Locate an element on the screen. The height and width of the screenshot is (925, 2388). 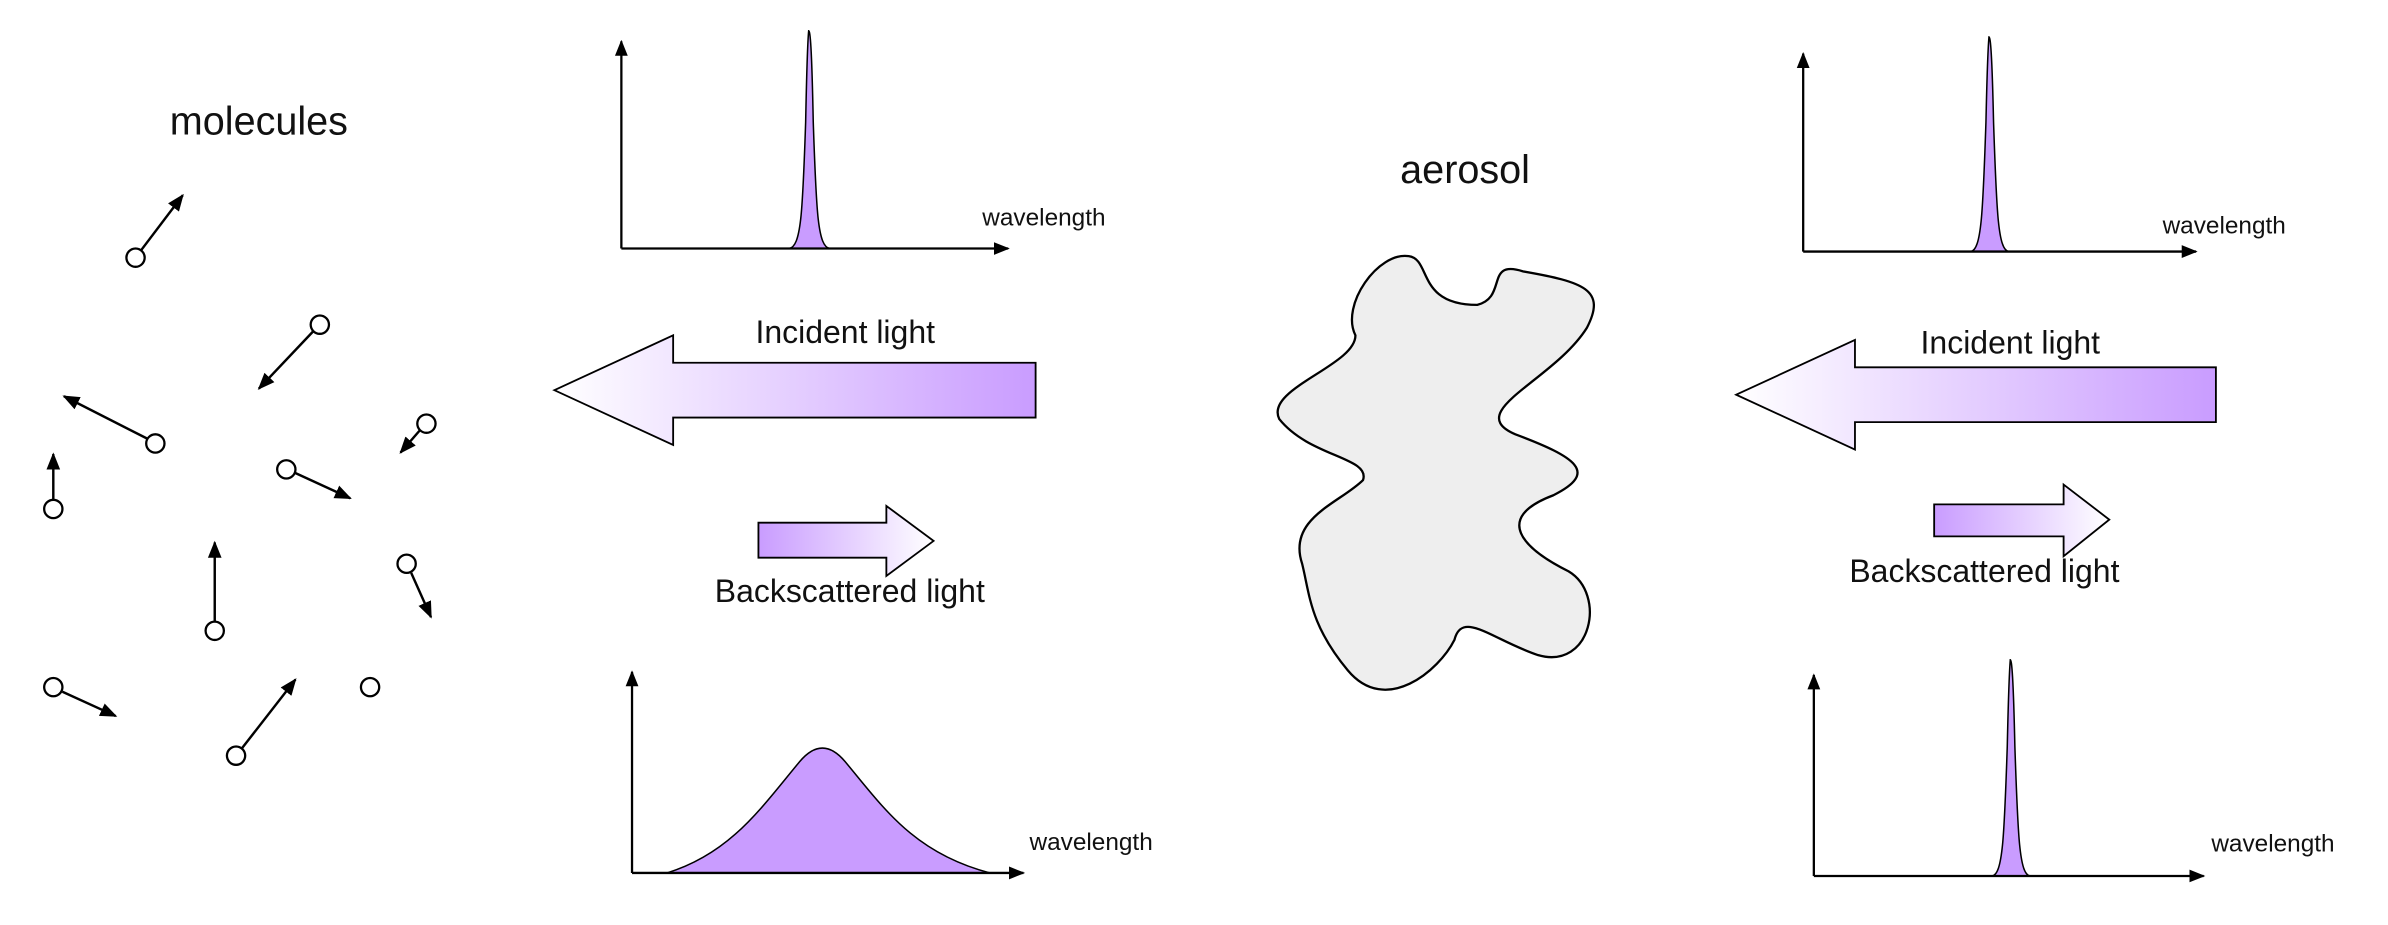
aerosol-particle is located at coordinates (1435, 472).